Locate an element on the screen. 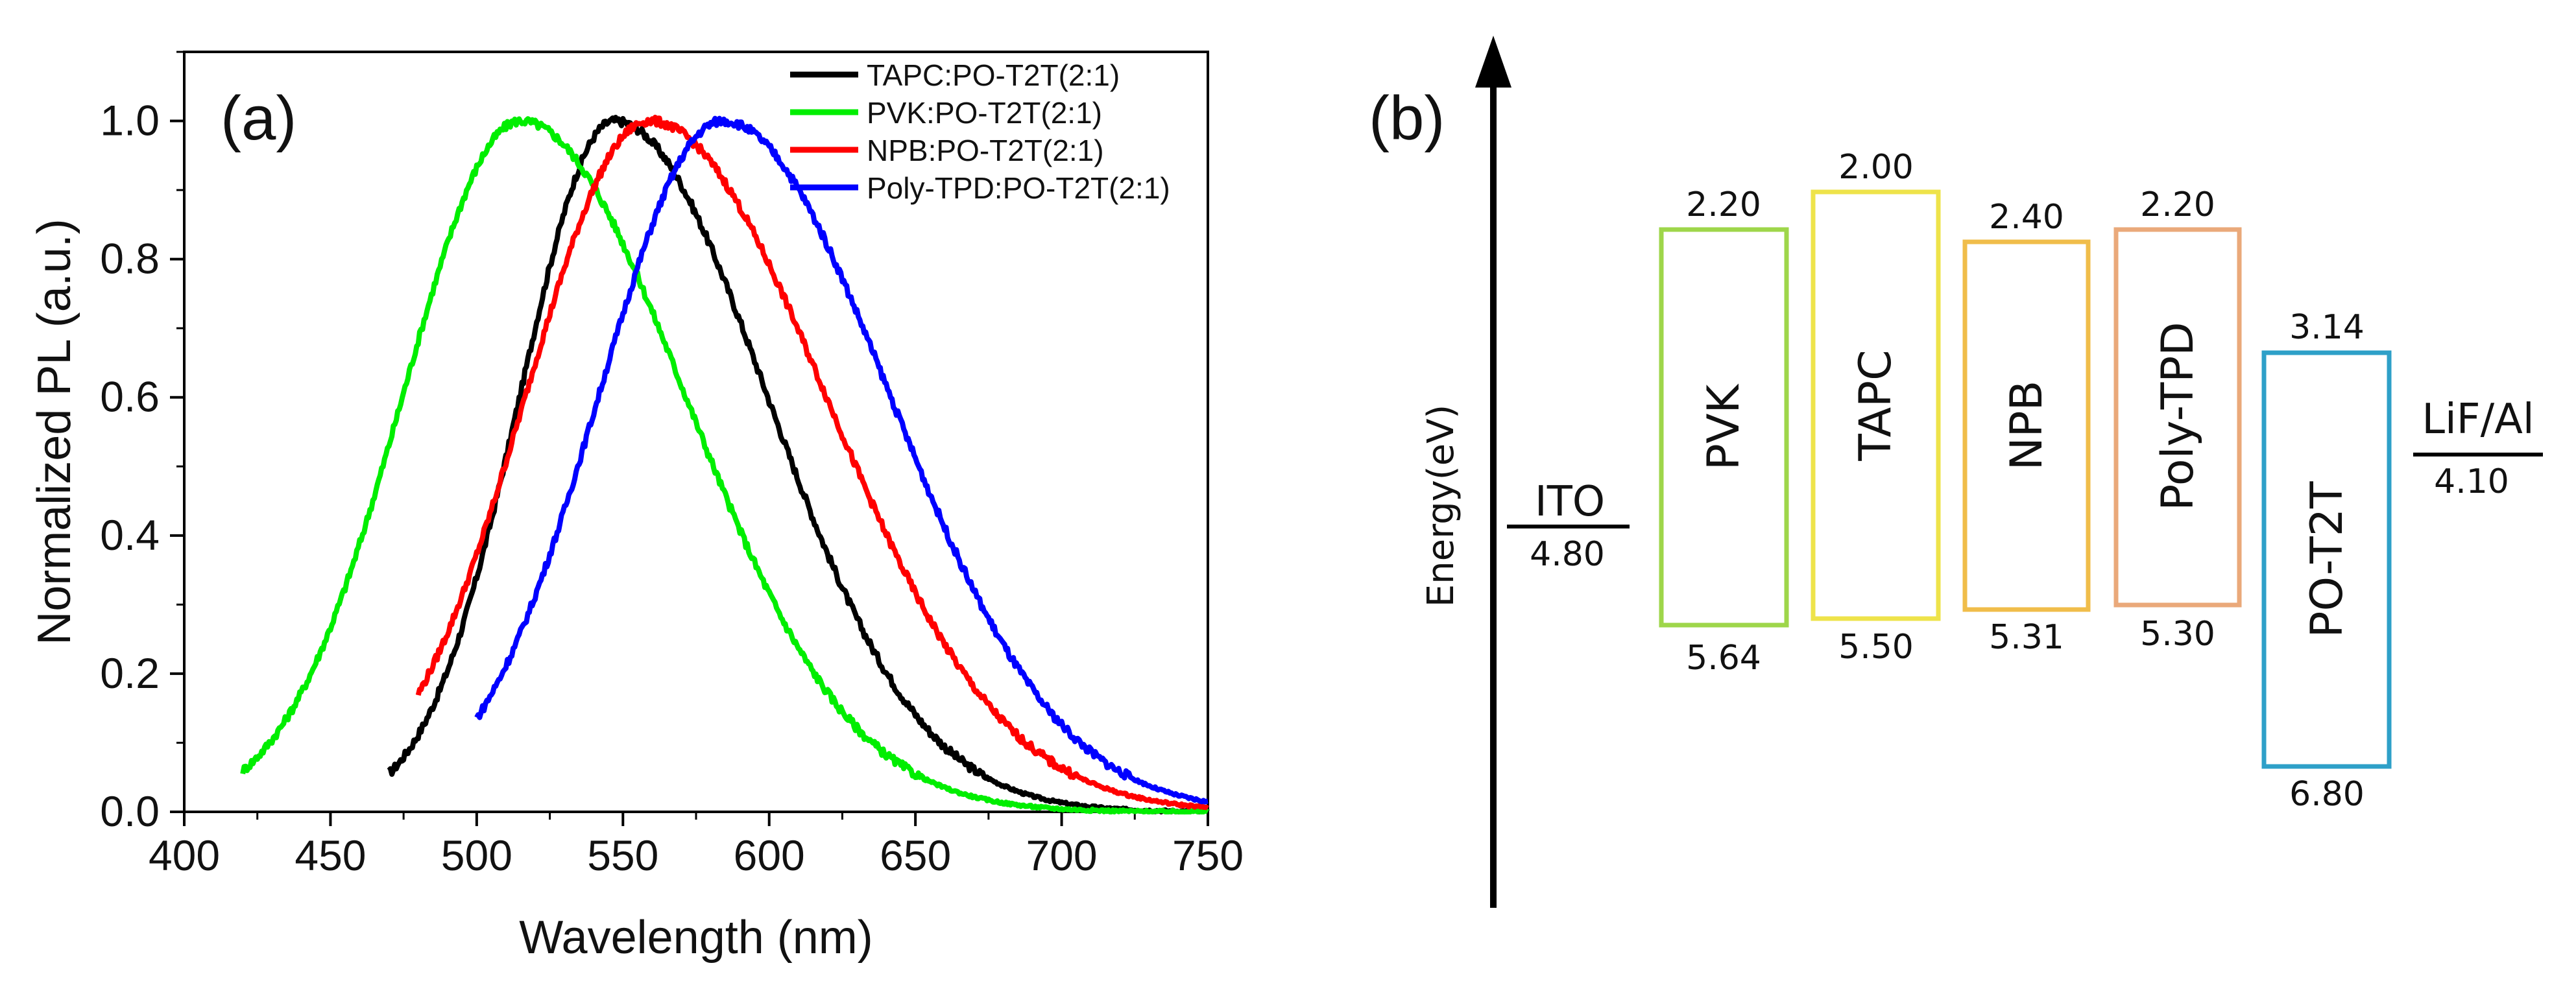 This screenshot has width=2576, height=996. tapc-name: TAPC is located at coordinates (1875, 406).